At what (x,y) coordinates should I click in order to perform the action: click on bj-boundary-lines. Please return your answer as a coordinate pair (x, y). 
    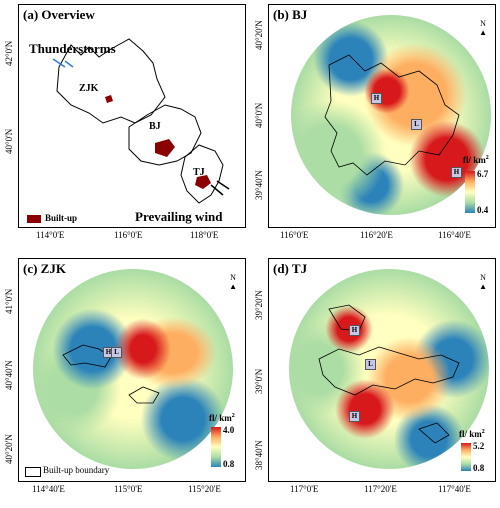
    Looking at the image, I should click on (392, 115).